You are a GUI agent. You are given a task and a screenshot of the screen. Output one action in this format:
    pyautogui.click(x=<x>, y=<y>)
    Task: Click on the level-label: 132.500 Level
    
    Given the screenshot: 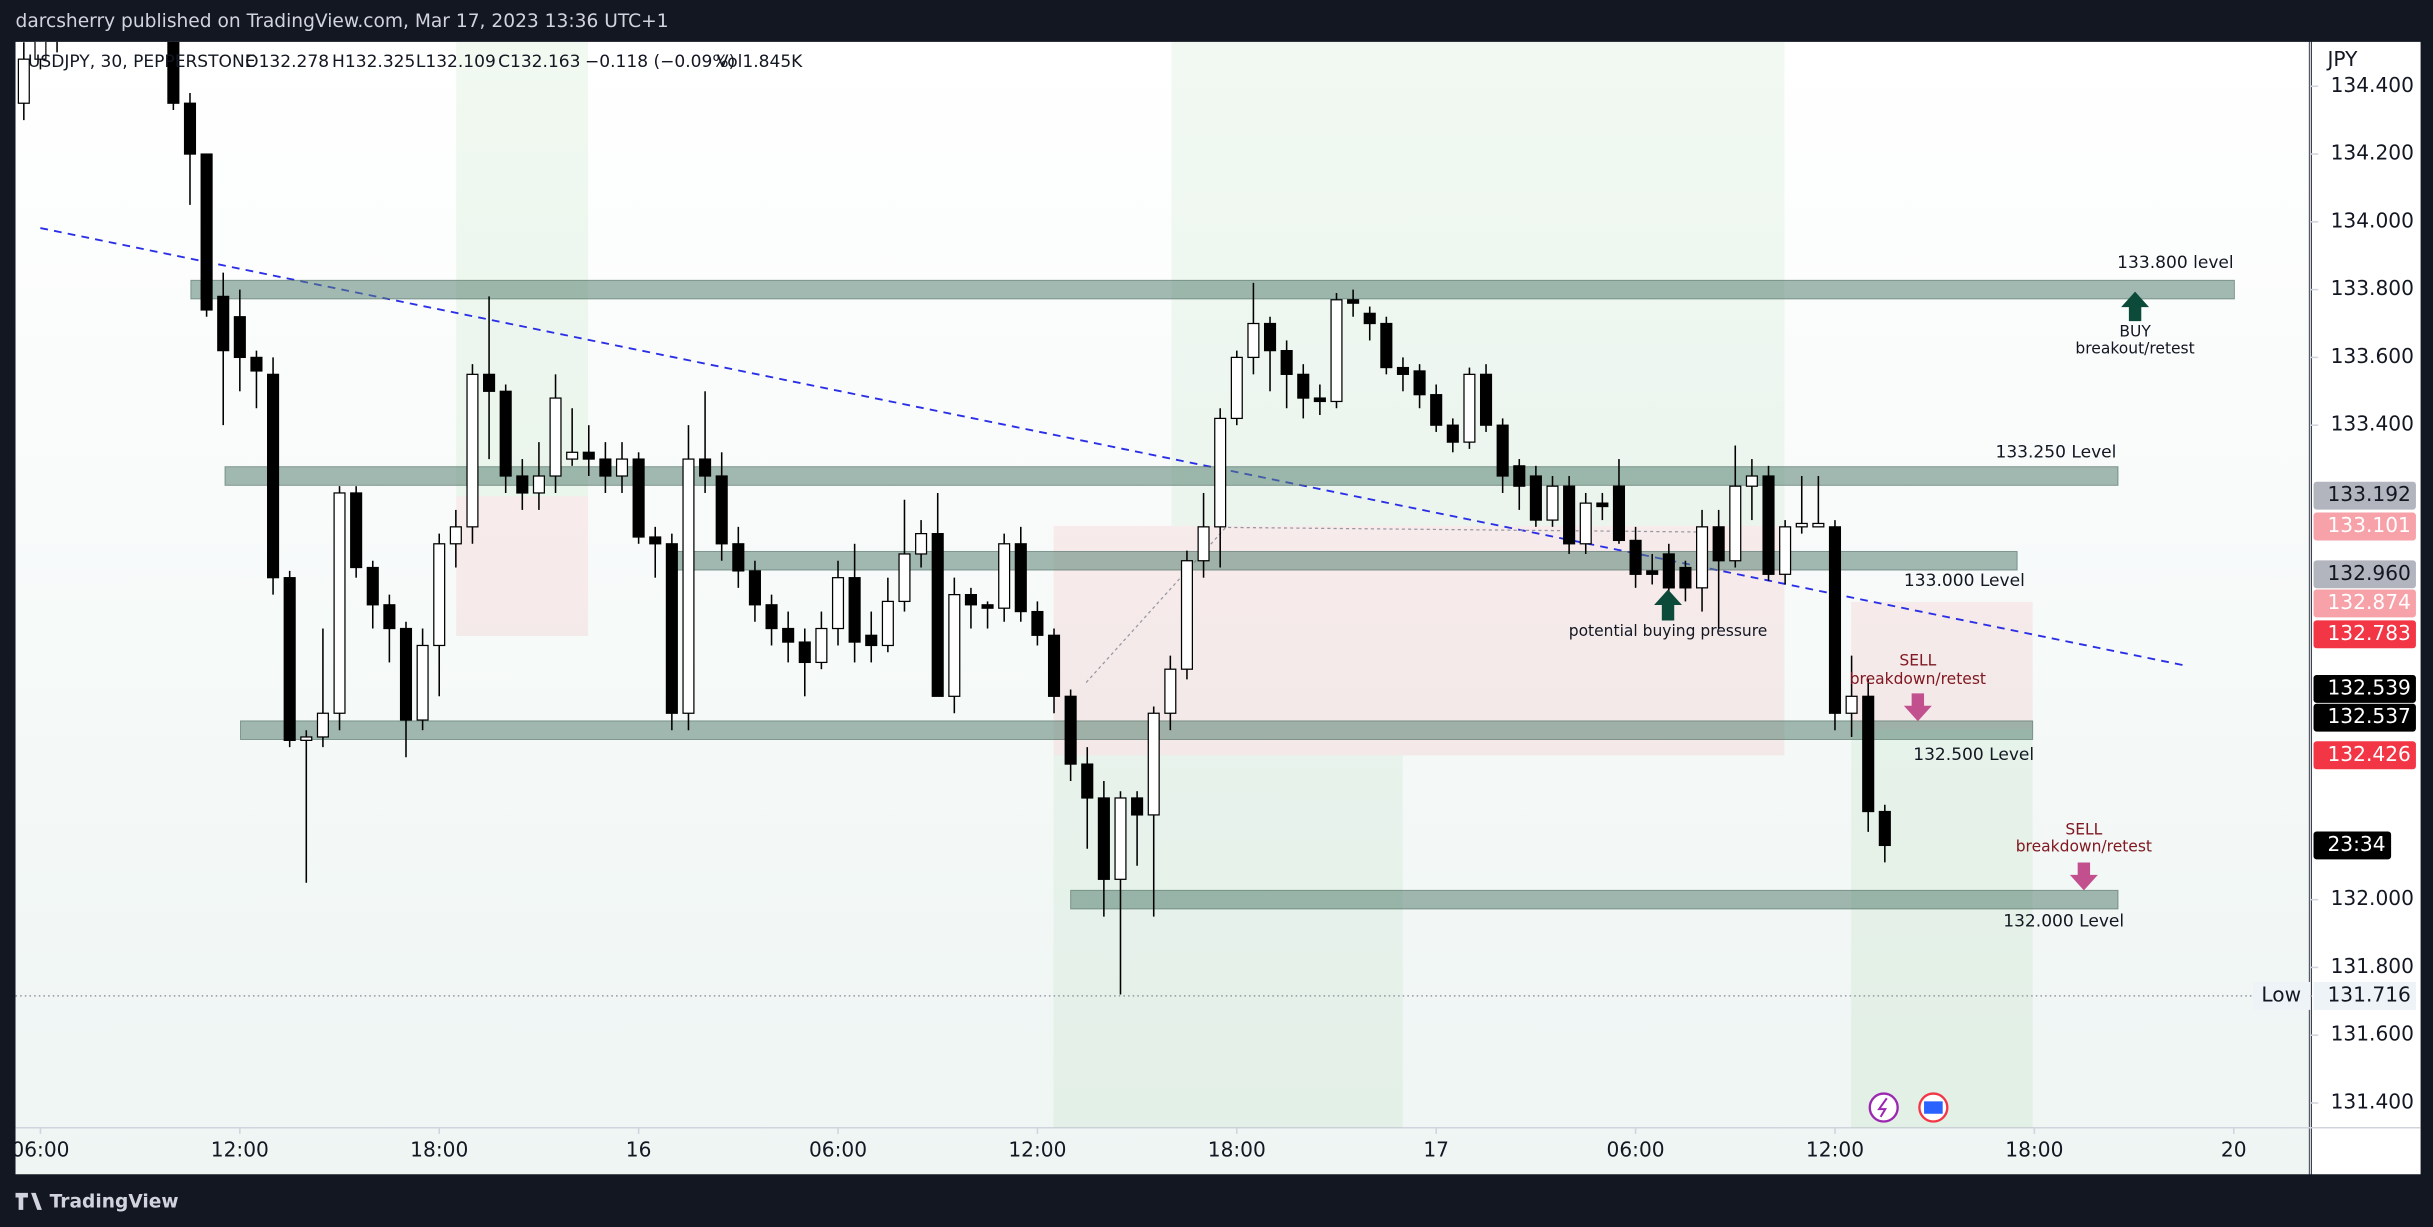 What is the action you would take?
    pyautogui.click(x=1973, y=755)
    